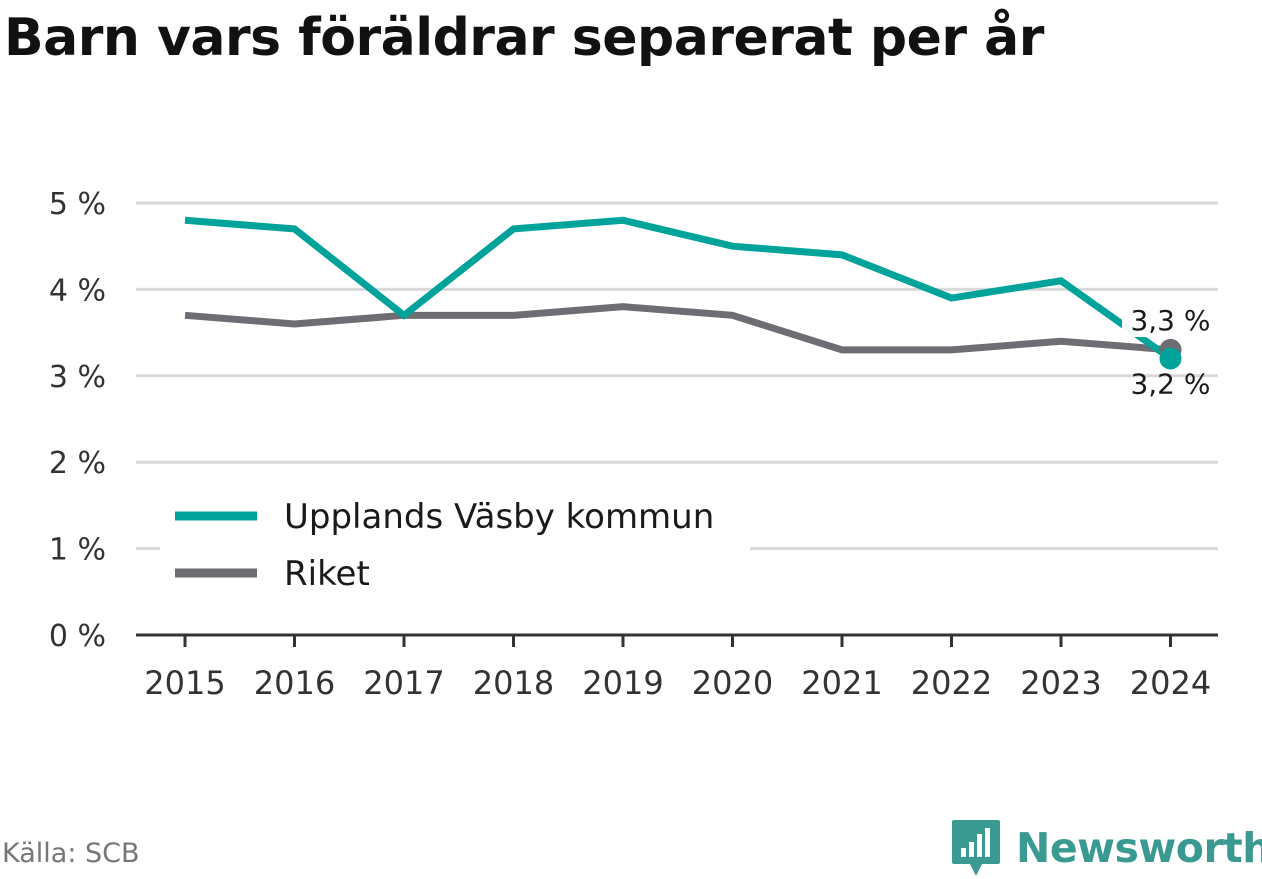 The height and width of the screenshot is (879, 1262). Describe the element at coordinates (77, 204) in the screenshot. I see `y-tick-label: 5 %` at that location.